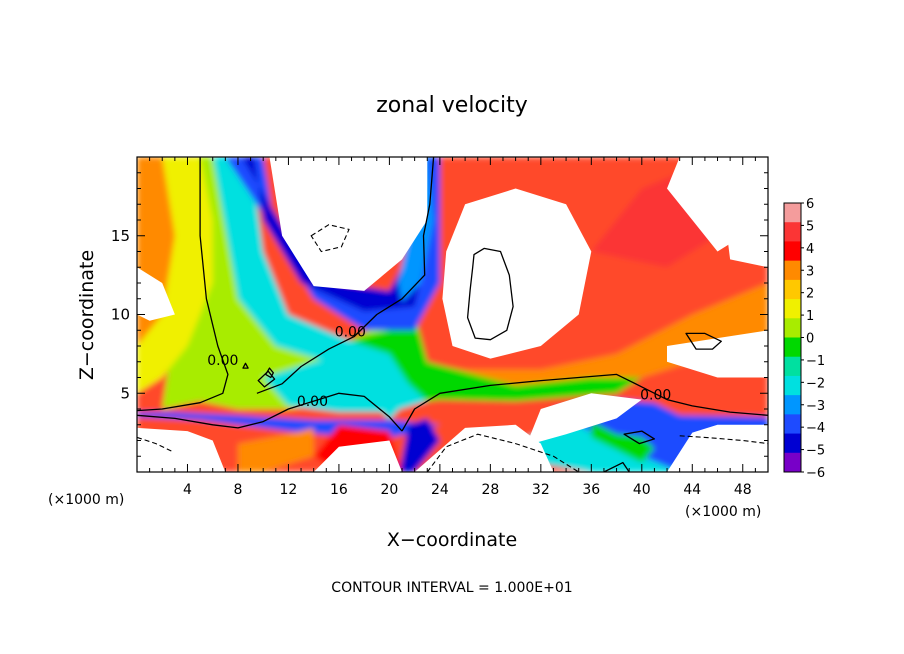  I want to click on contour-label-1: 0.00, so click(222, 361).